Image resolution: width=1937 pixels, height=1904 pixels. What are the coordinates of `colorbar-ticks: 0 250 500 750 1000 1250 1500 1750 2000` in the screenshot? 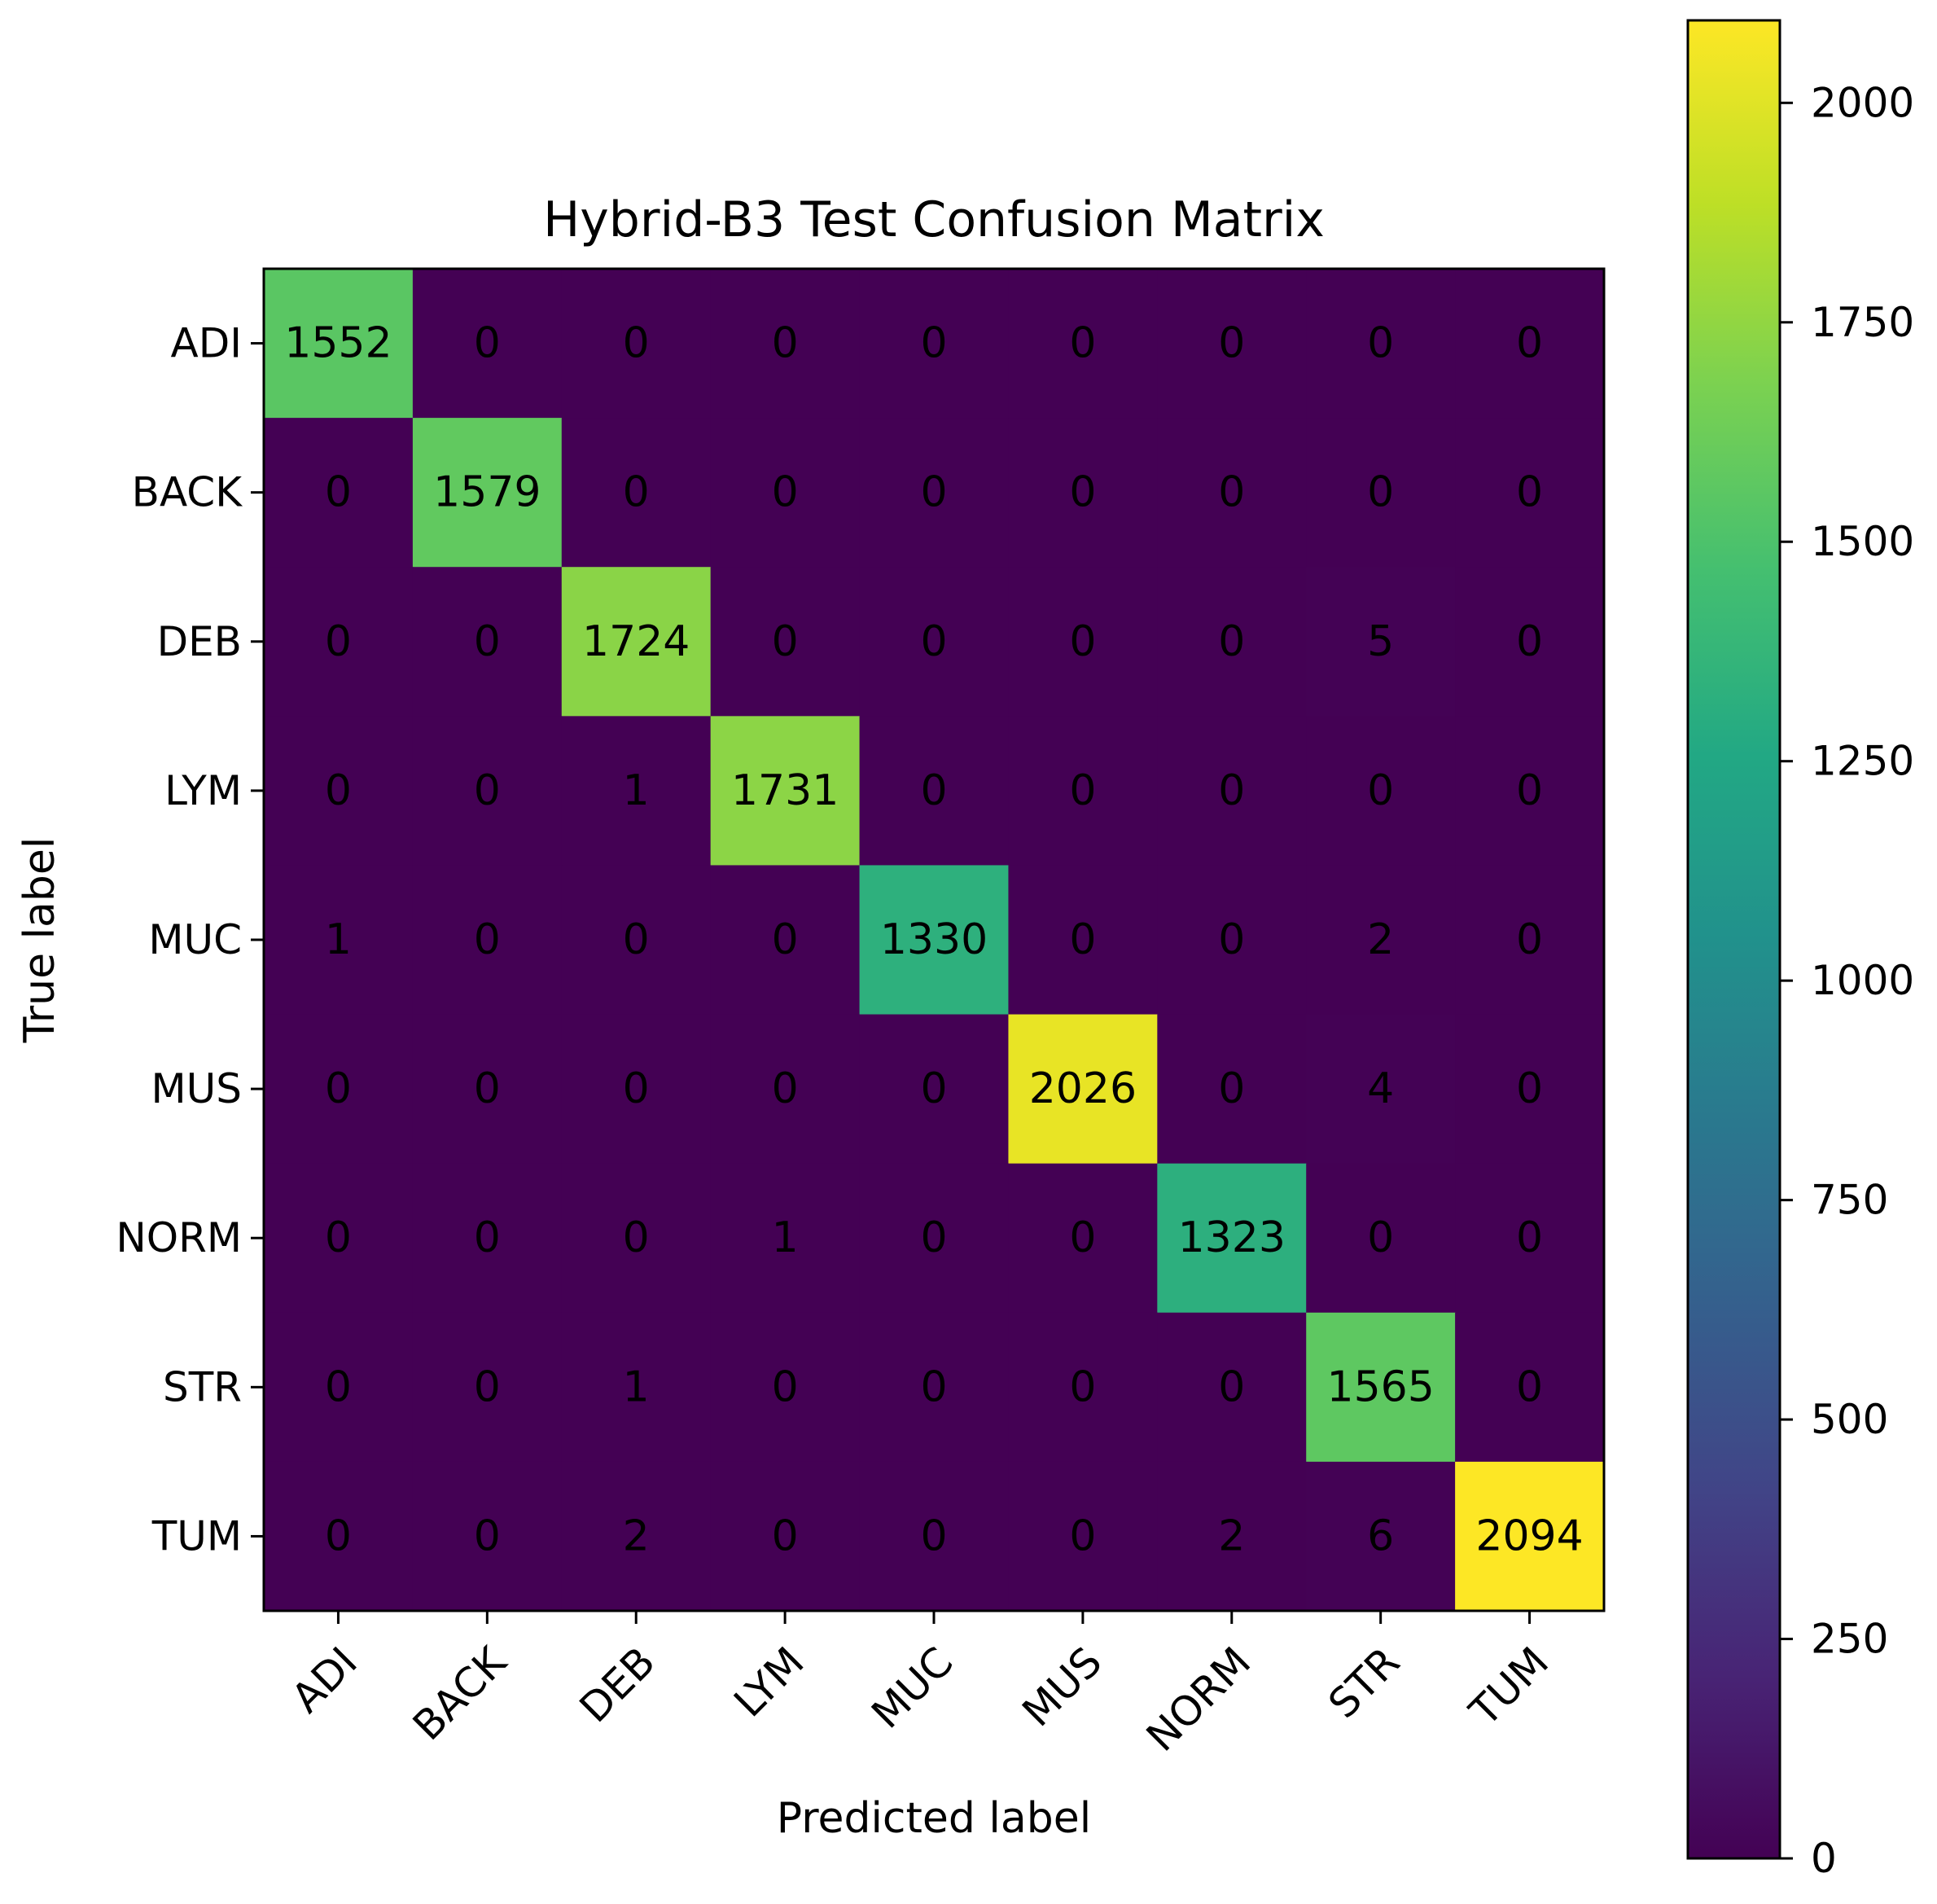 It's located at (1847, 981).